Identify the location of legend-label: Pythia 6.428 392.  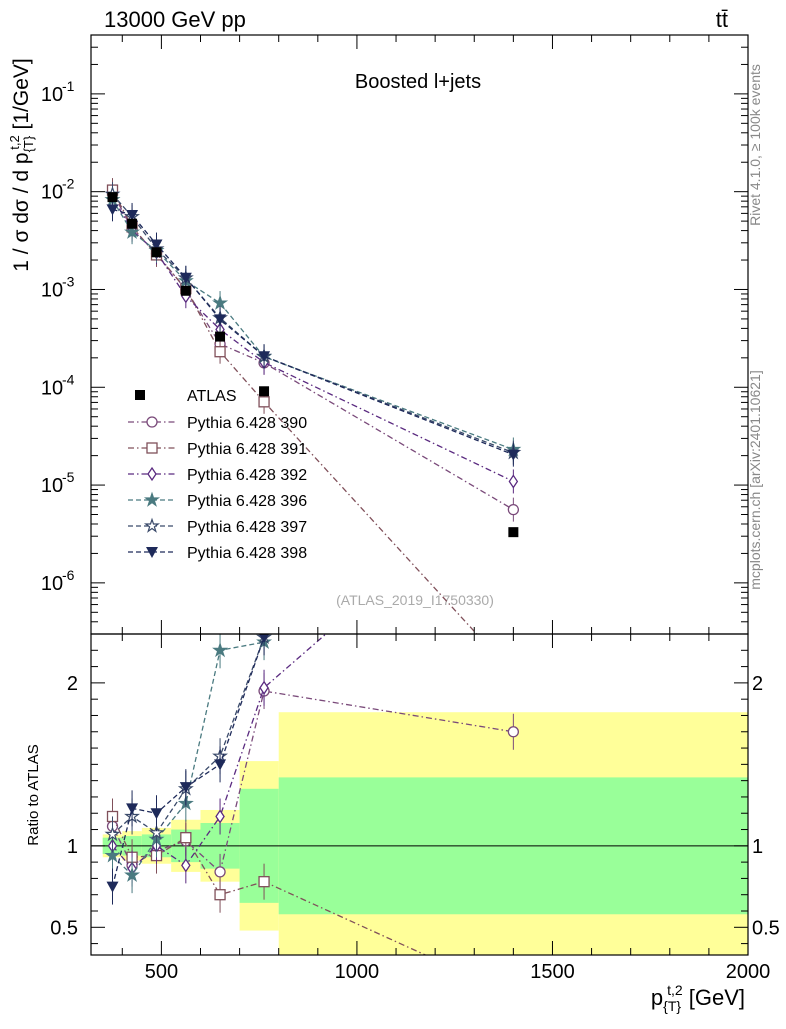
(247, 475).